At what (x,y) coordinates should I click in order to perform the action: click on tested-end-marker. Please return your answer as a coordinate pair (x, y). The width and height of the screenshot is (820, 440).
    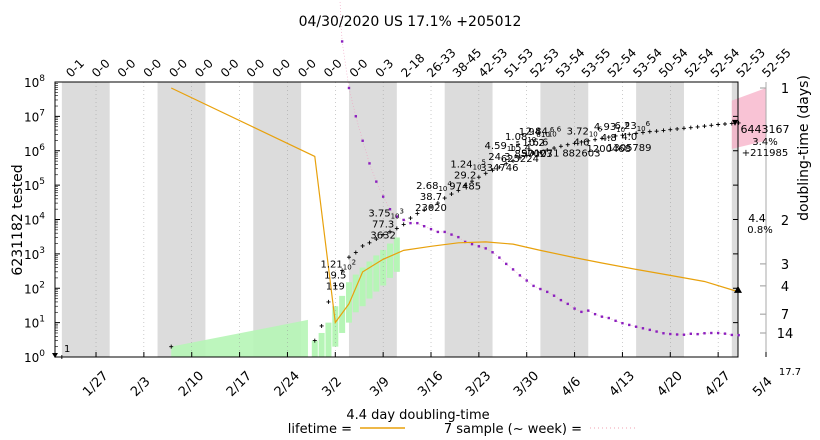
    Looking at the image, I should click on (735, 122).